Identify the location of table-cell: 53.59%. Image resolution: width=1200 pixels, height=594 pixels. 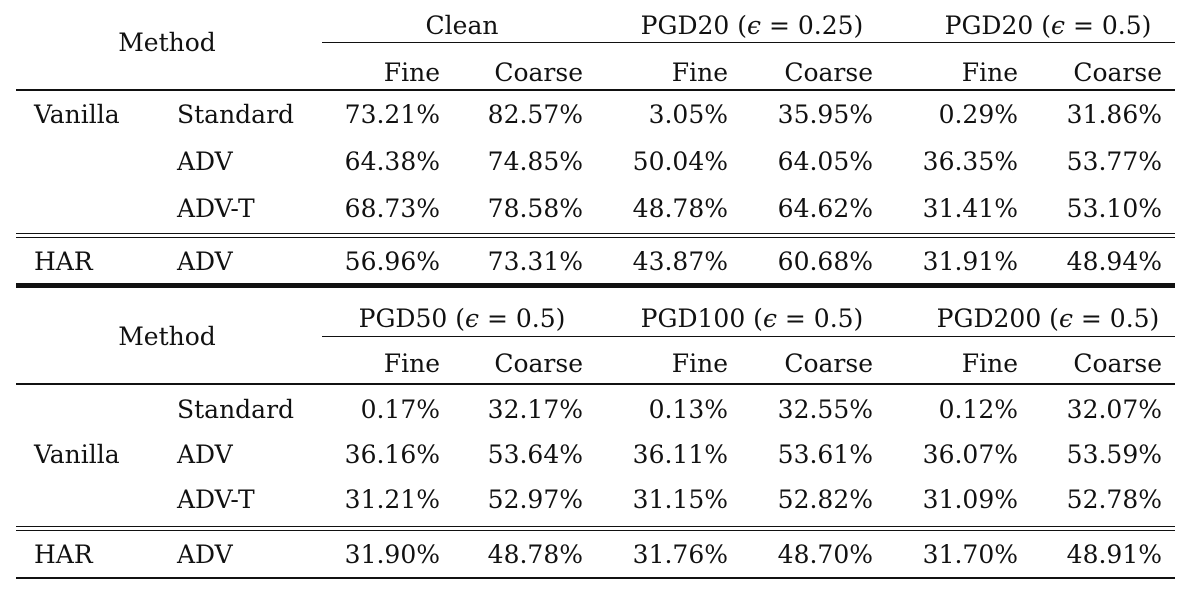
(1114, 454).